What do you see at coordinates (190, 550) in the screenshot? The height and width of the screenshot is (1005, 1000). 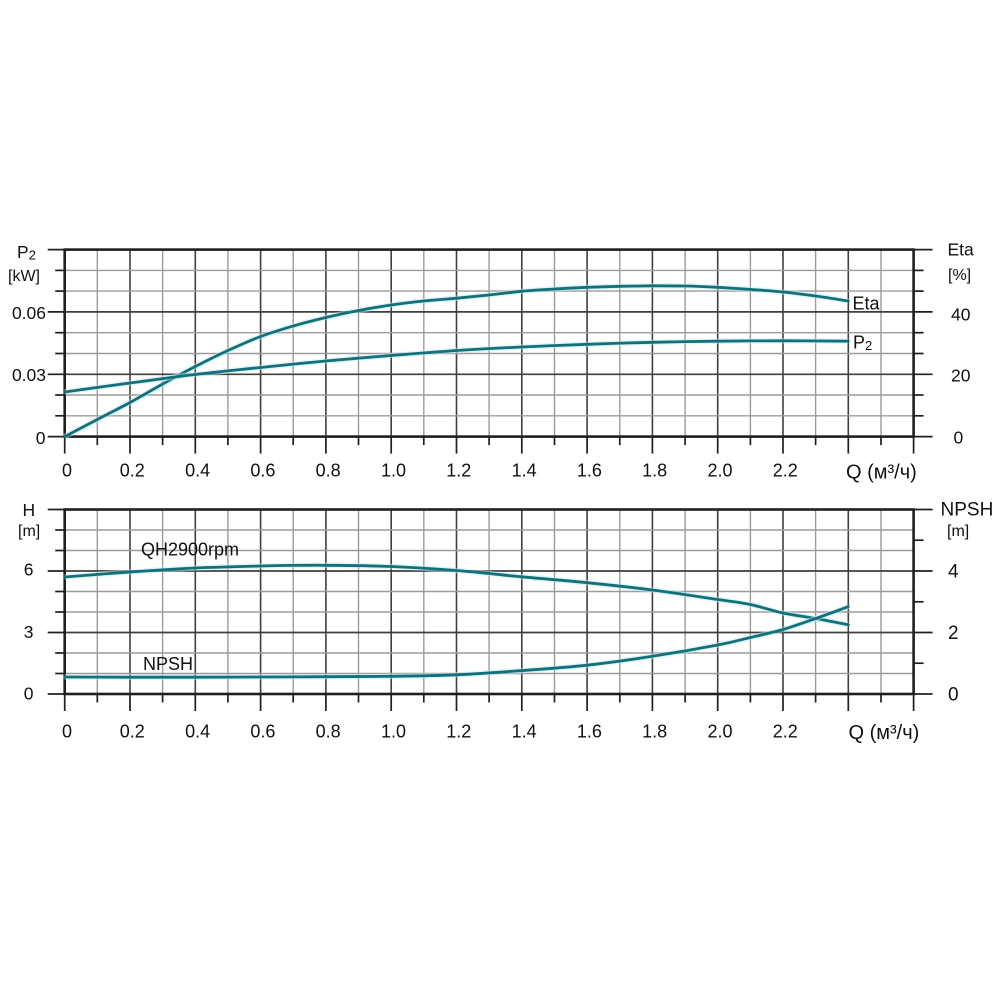 I see `svg-text: QH2900rpm` at bounding box center [190, 550].